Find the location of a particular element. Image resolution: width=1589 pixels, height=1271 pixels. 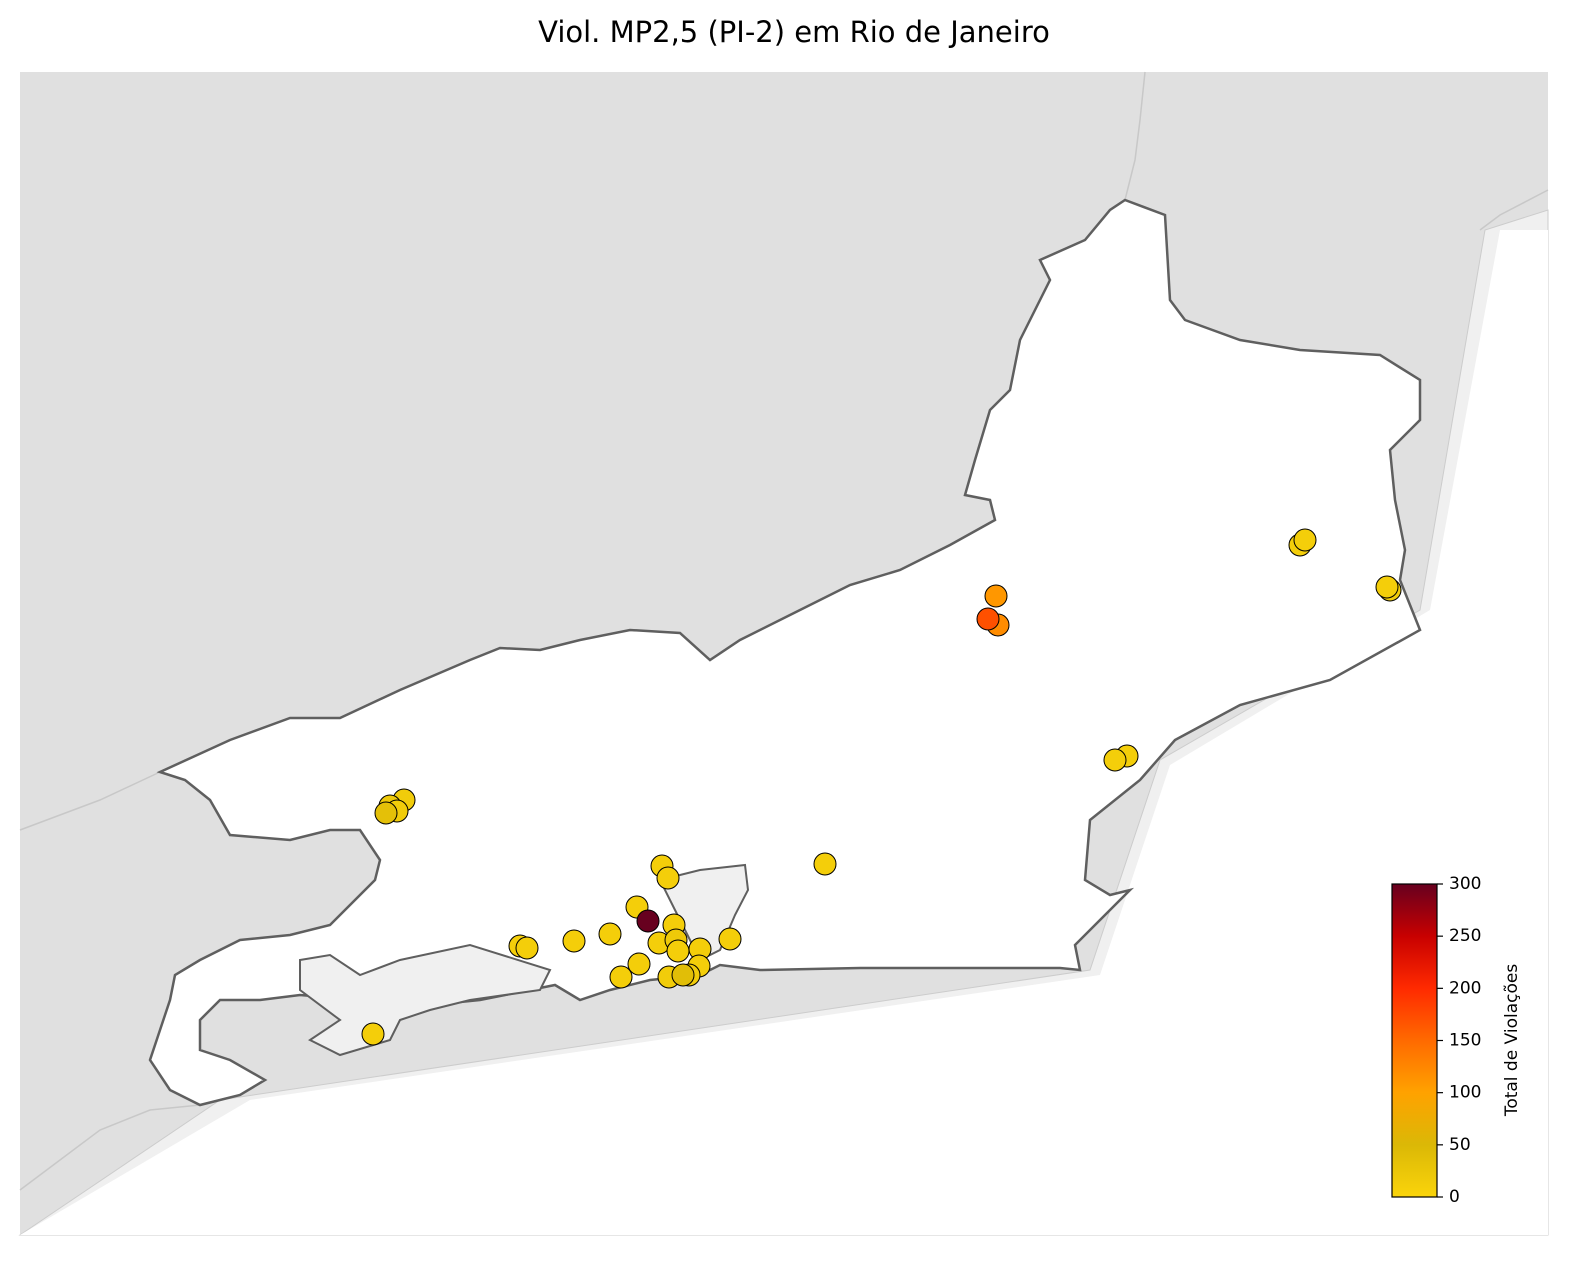

colorbar-tick-label: 250 is located at coordinates (1465, 936).